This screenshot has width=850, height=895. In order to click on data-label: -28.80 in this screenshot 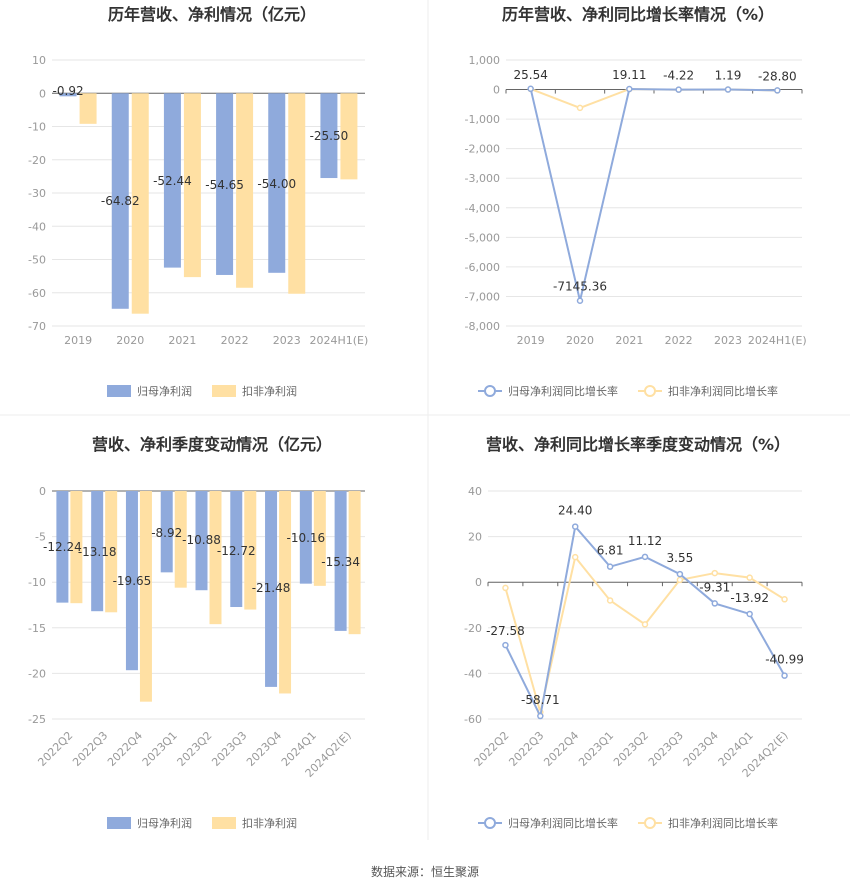, I will do `click(777, 76)`.